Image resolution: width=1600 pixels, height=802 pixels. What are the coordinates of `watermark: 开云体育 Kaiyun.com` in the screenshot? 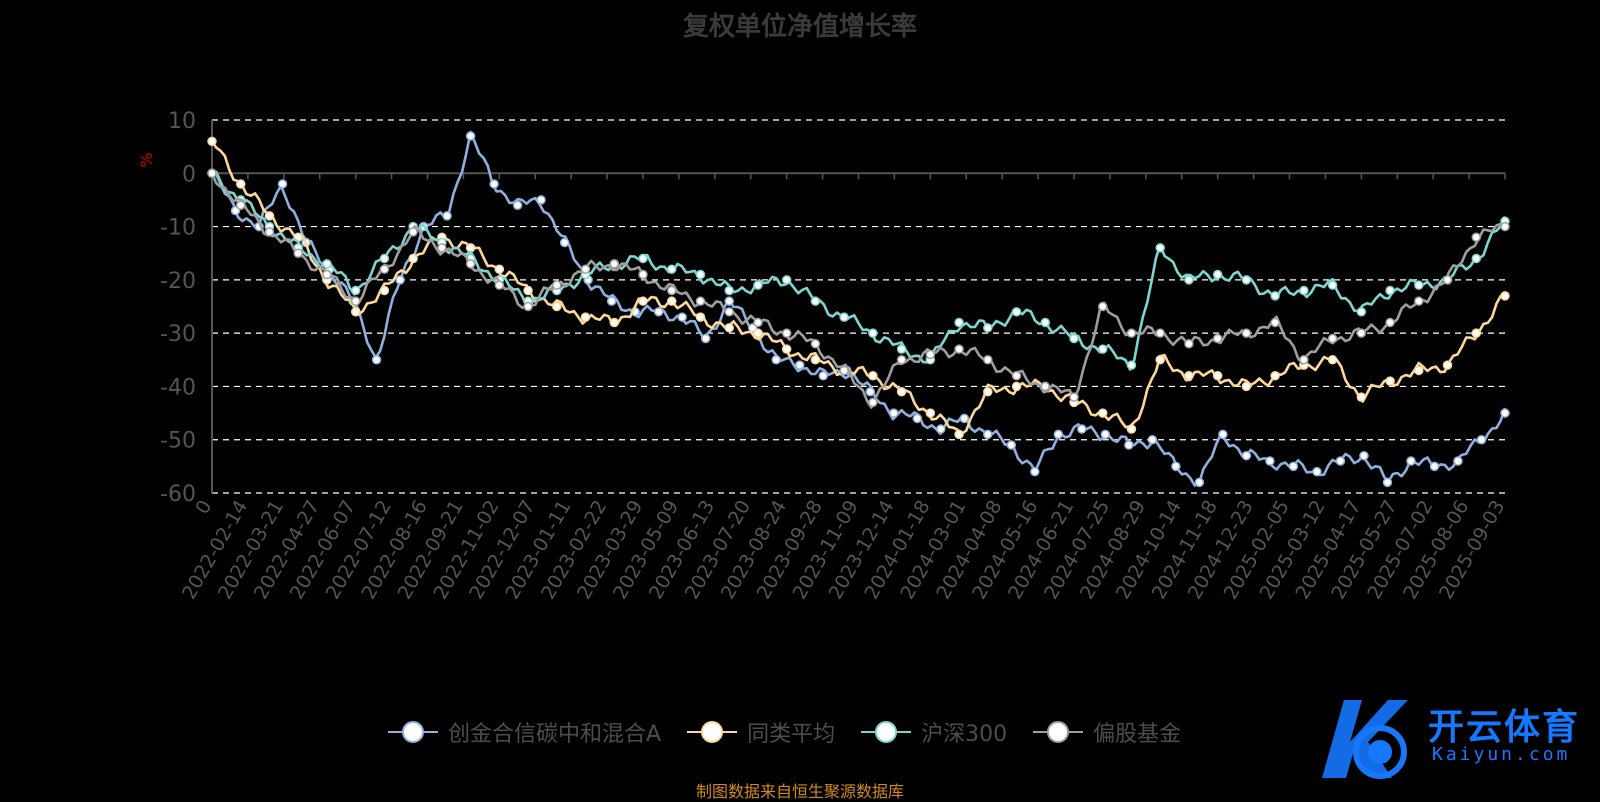 It's located at (1455, 740).